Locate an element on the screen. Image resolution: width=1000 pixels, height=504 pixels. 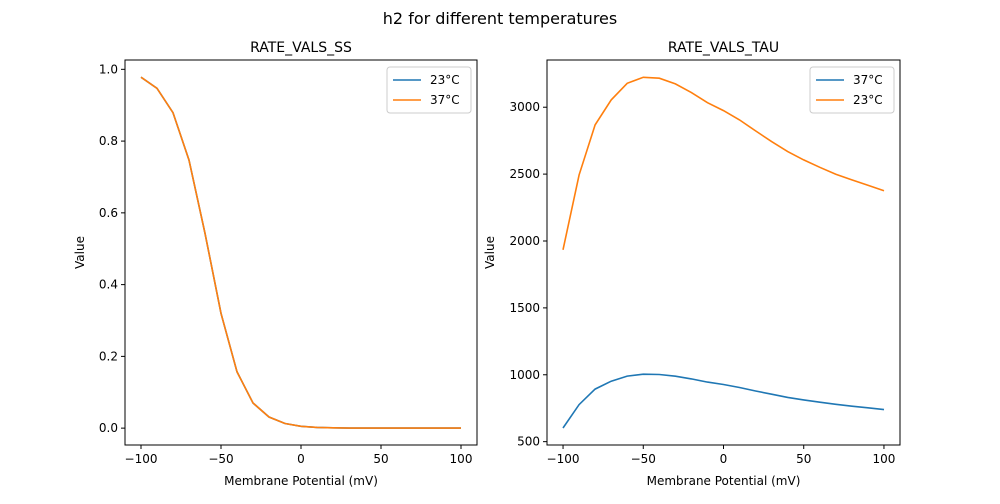
y-tick-label: 1000 is located at coordinates (524, 375).